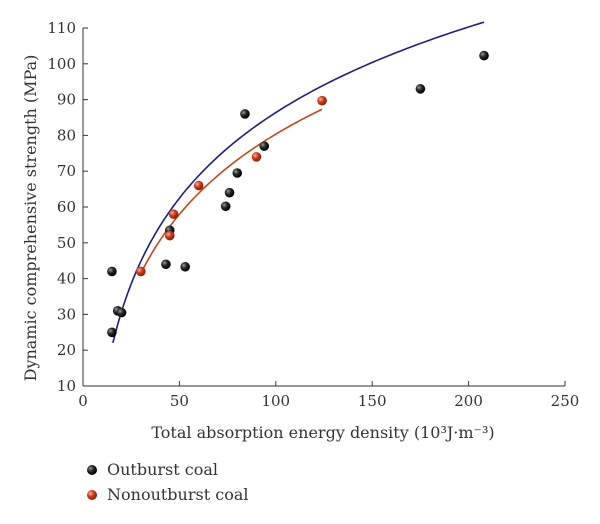 The image size is (600, 524). Describe the element at coordinates (179, 401) in the screenshot. I see `x-tick-label: 50` at that location.